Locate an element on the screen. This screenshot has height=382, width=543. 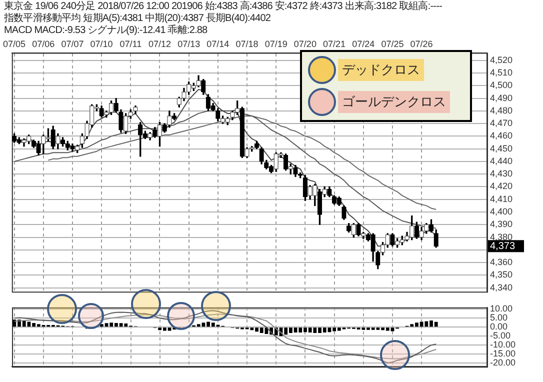
text: 4,373 is located at coordinates (503, 246).